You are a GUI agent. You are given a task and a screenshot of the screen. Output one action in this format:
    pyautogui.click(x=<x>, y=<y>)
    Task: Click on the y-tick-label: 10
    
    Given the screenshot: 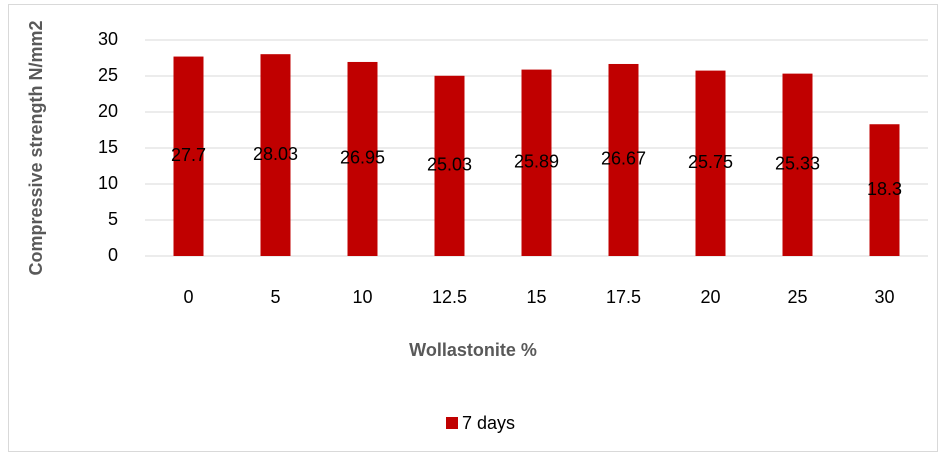 What is the action you would take?
    pyautogui.click(x=108, y=183)
    